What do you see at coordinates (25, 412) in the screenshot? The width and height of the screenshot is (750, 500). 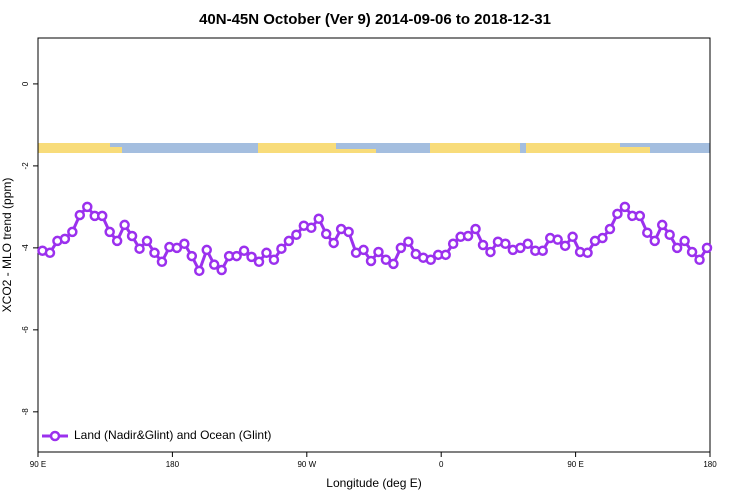 I see `y-tick-label: -8` at bounding box center [25, 412].